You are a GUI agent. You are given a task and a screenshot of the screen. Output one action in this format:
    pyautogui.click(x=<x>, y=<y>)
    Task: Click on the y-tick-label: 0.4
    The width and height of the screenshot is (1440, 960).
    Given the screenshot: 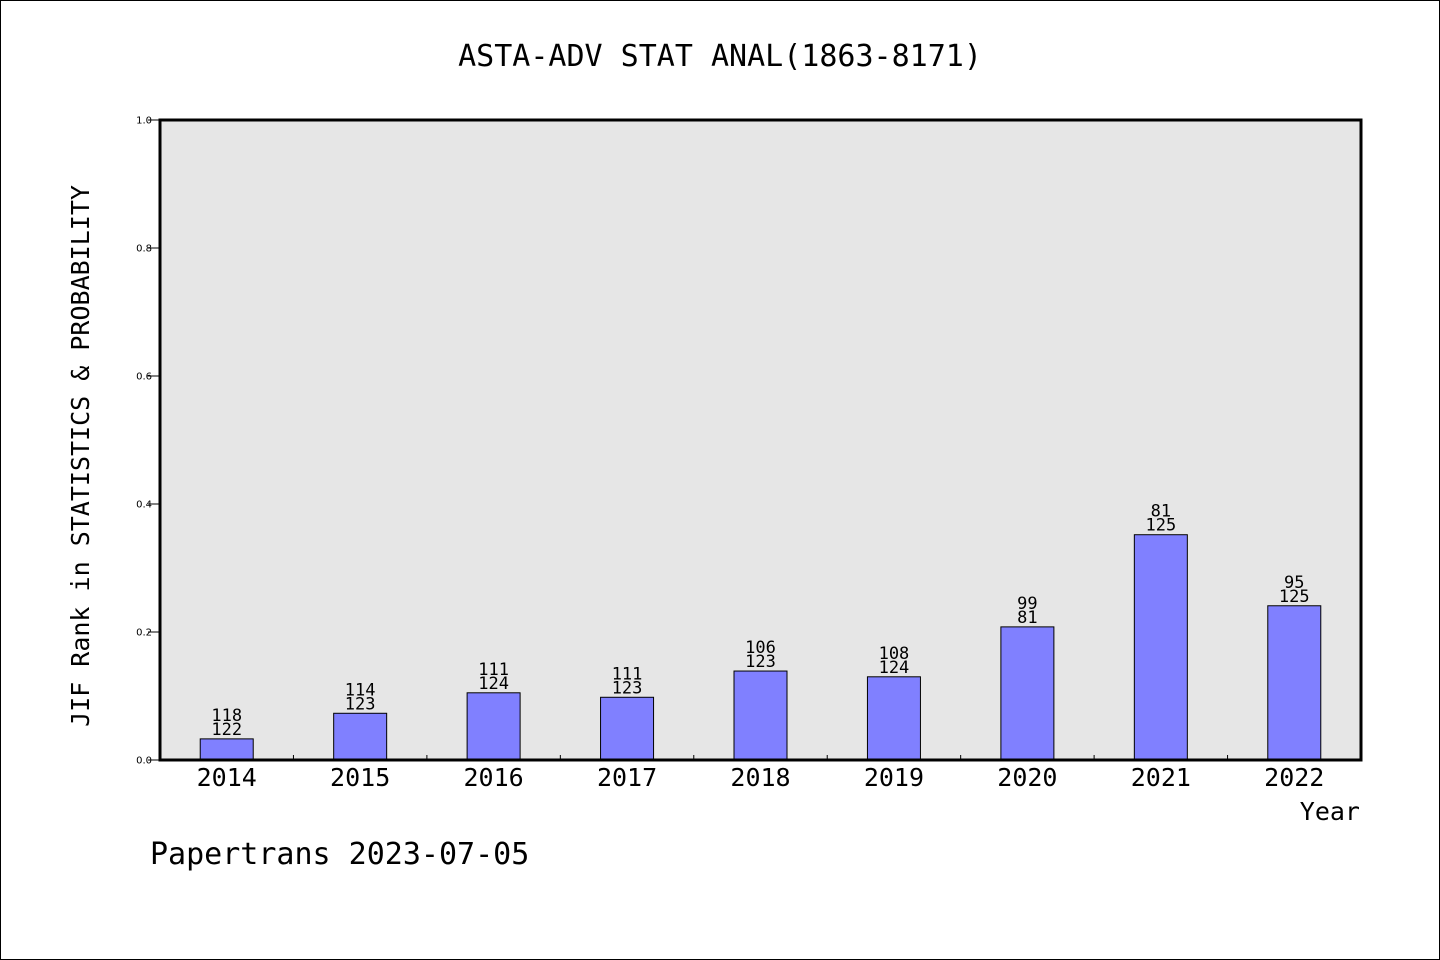 What is the action you would take?
    pyautogui.click(x=144, y=505)
    